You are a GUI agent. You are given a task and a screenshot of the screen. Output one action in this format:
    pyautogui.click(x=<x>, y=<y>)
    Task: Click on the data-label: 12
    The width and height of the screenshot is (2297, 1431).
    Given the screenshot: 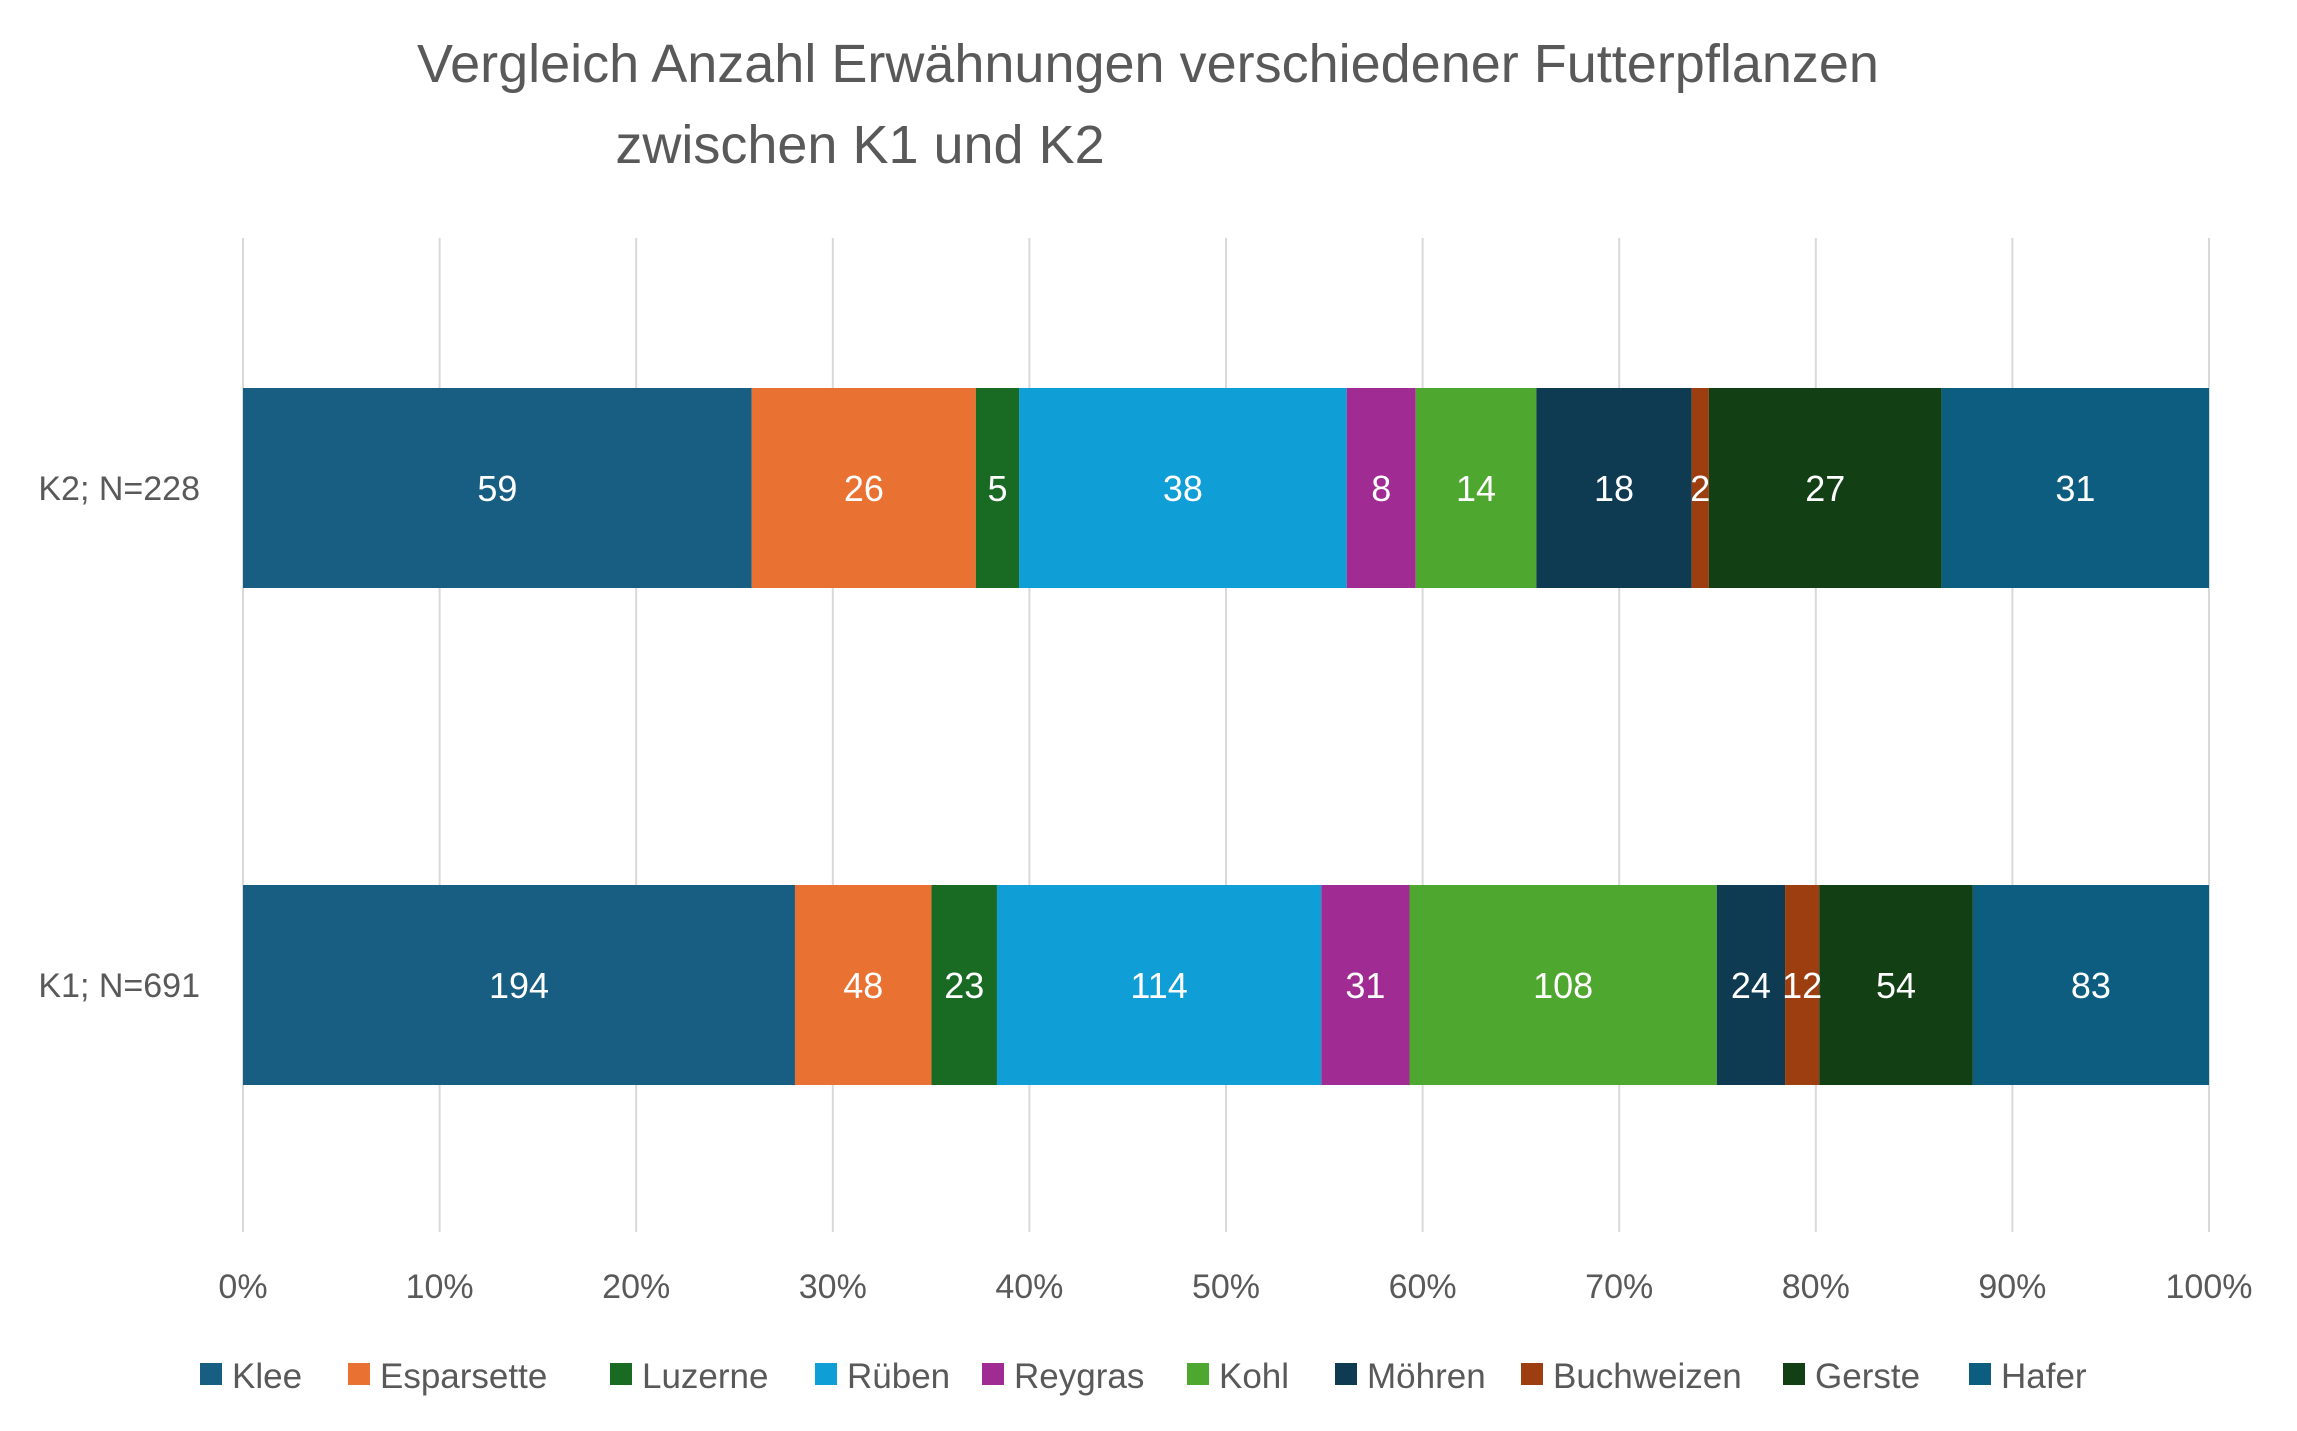 What is the action you would take?
    pyautogui.click(x=1802, y=985)
    